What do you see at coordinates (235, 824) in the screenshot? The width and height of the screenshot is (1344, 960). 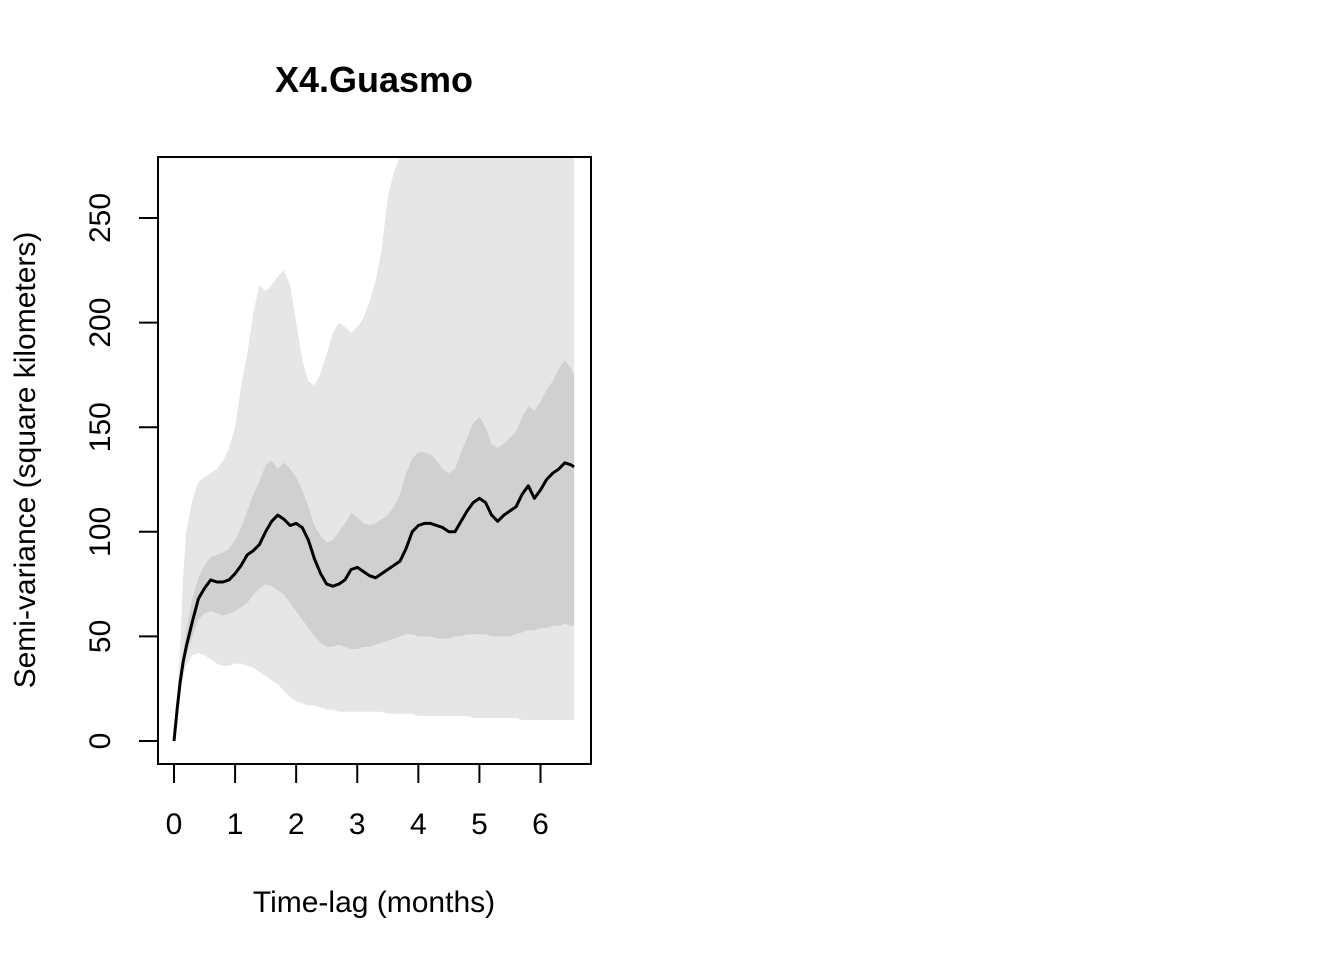 I see `x-tick-label: 1` at bounding box center [235, 824].